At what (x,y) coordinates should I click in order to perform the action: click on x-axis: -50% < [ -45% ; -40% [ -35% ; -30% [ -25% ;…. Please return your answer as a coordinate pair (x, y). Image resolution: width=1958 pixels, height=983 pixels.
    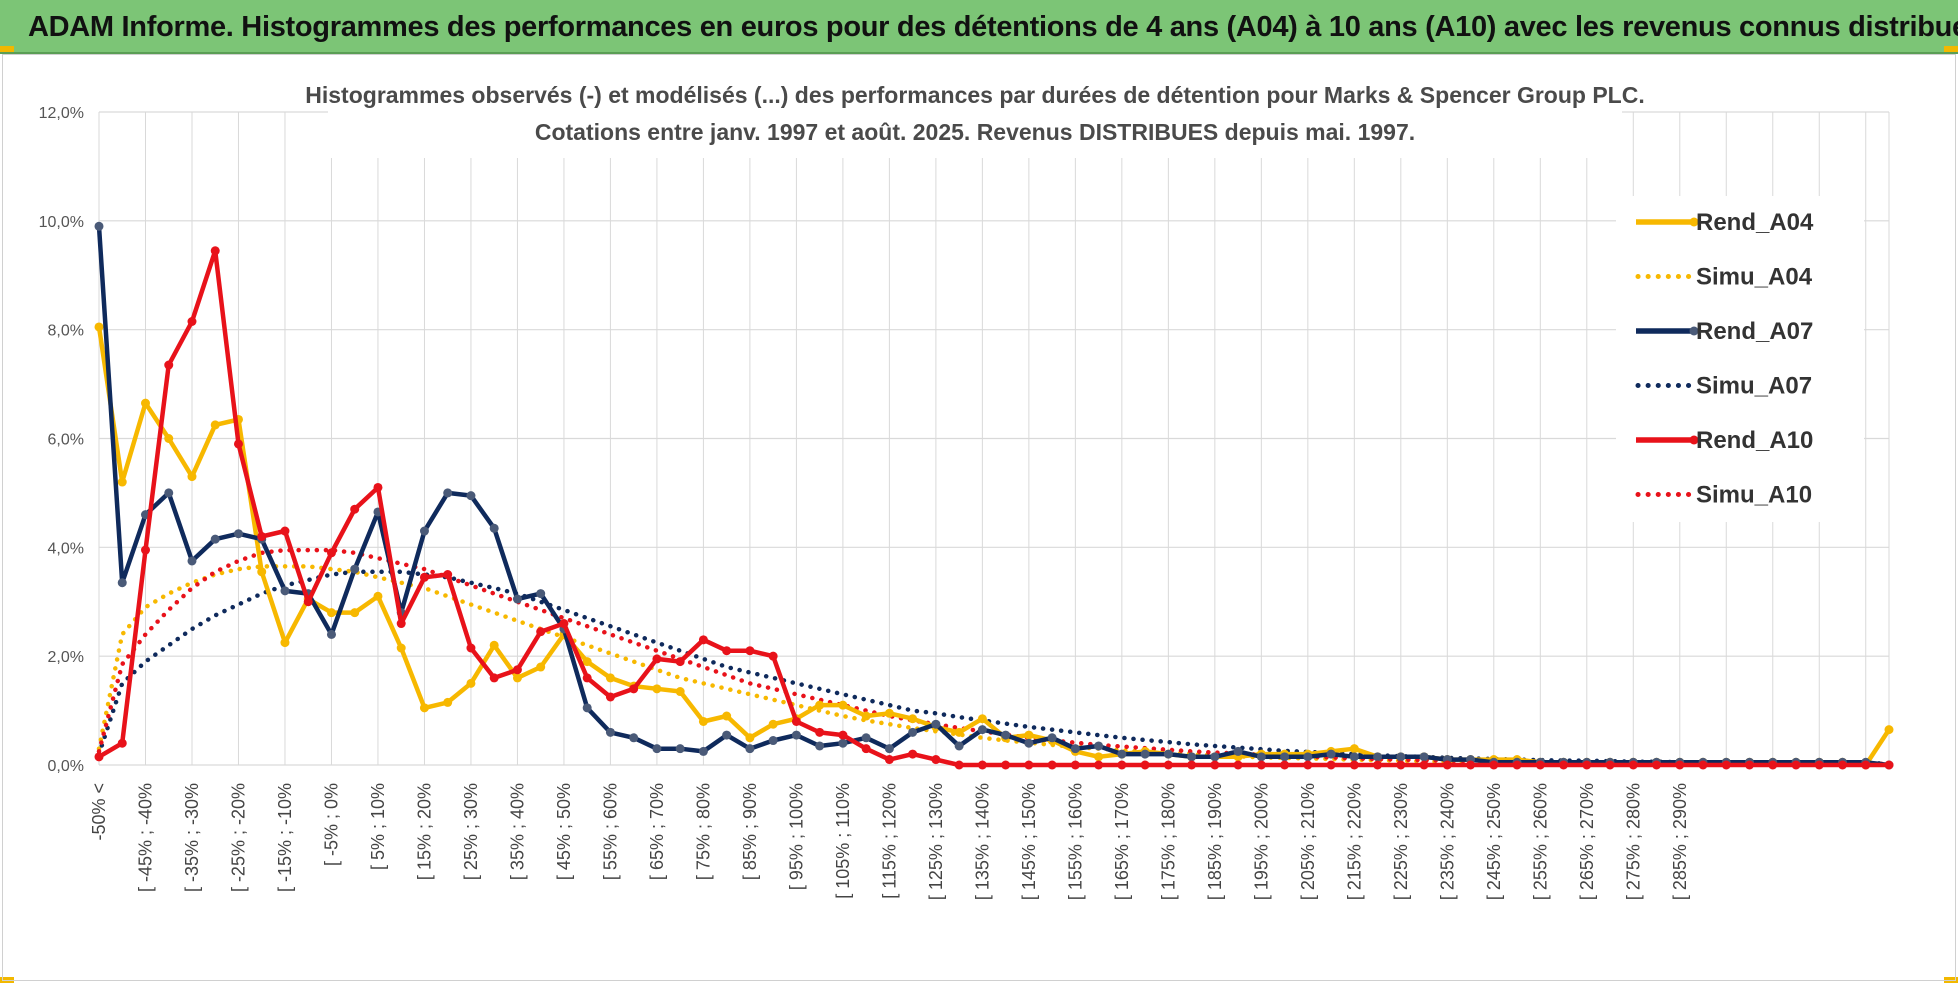
    Looking at the image, I should click on (889, 841).